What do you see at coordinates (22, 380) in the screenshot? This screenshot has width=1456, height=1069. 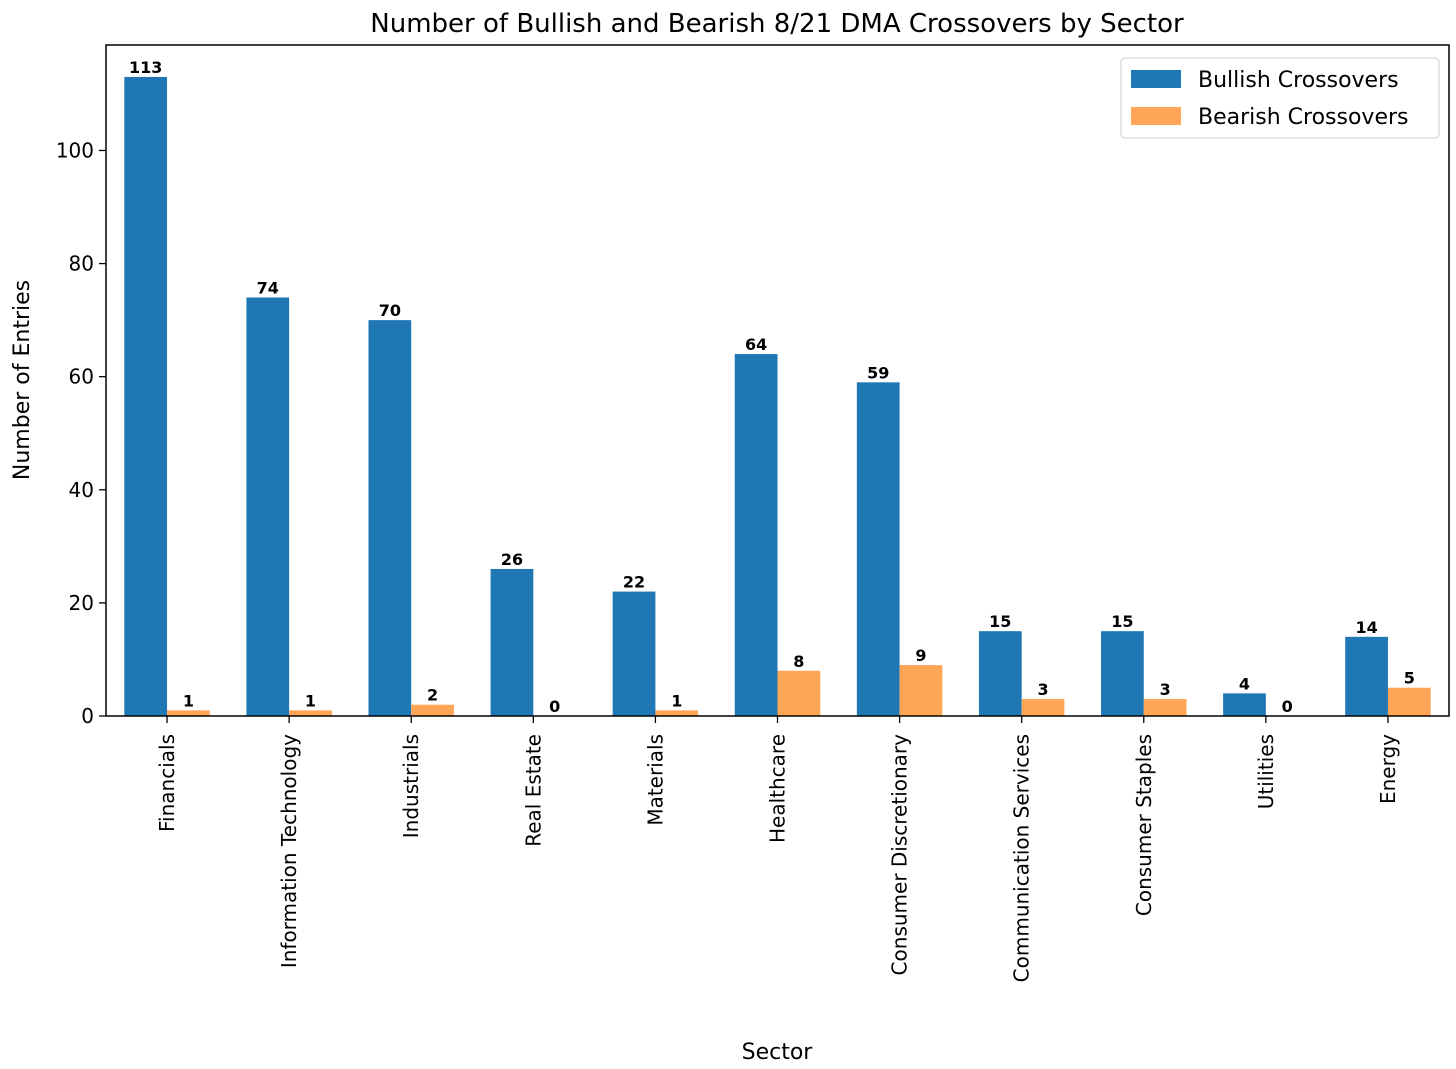 I see `y-axis-label: Number of Entries` at bounding box center [22, 380].